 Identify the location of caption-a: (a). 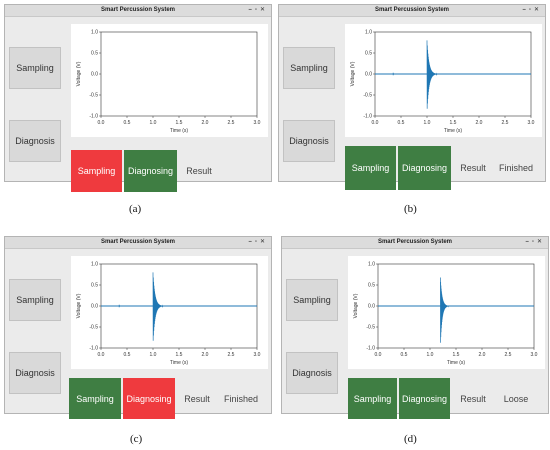
(135, 209).